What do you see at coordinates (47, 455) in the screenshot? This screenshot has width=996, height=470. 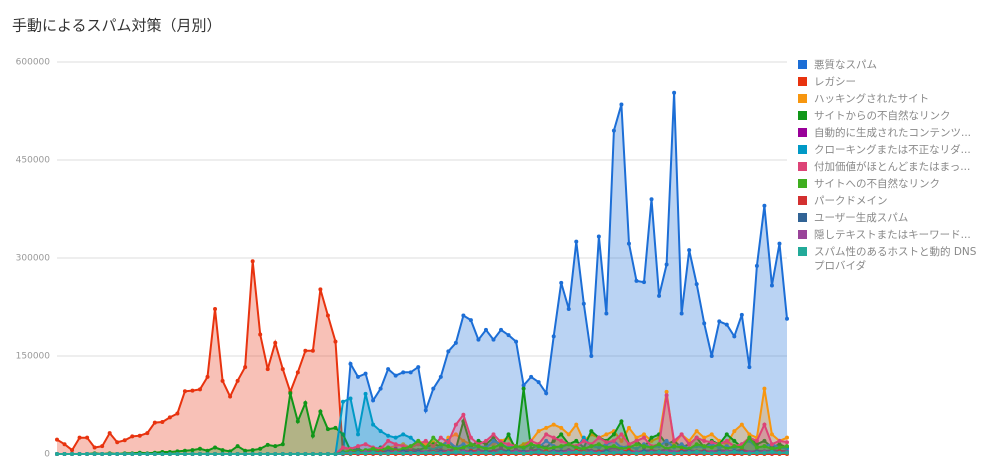 I see `y-tick-label: 0` at bounding box center [47, 455].